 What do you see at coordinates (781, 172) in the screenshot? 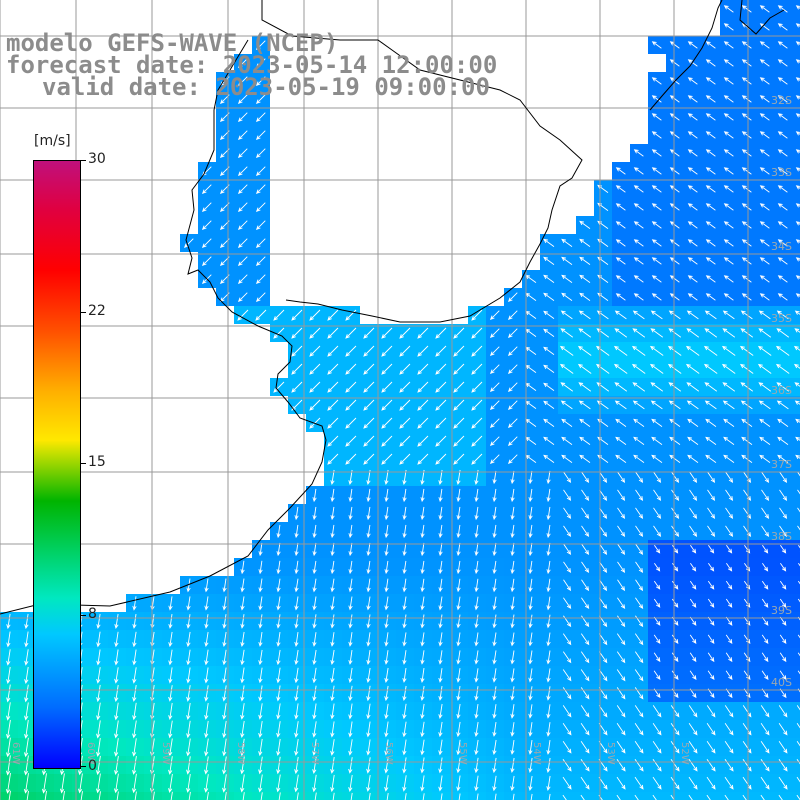
I see `lat-label: 33S` at bounding box center [781, 172].